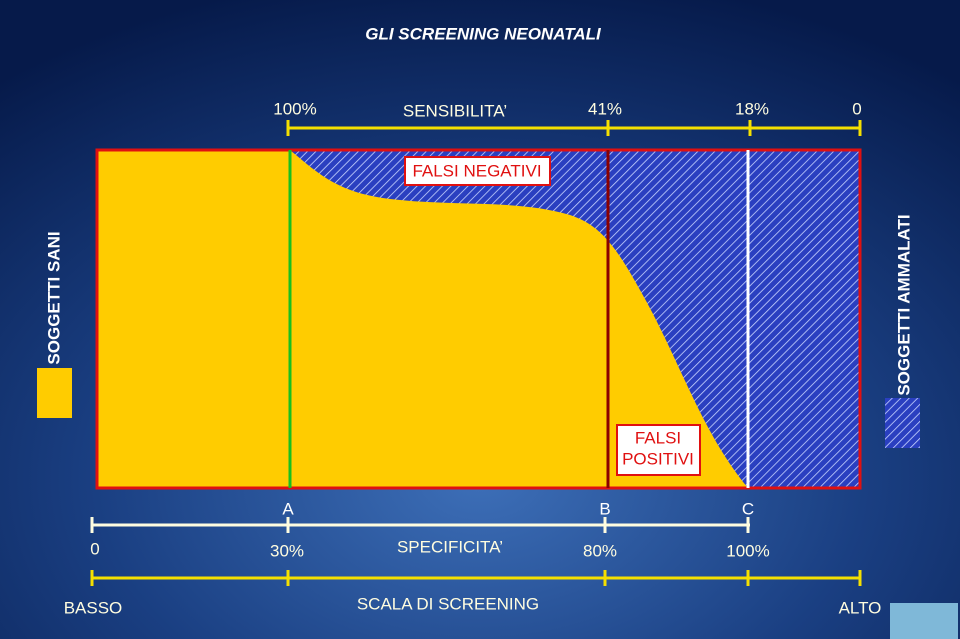 The width and height of the screenshot is (960, 639). I want to click on low-label: BASSO, so click(93, 607).